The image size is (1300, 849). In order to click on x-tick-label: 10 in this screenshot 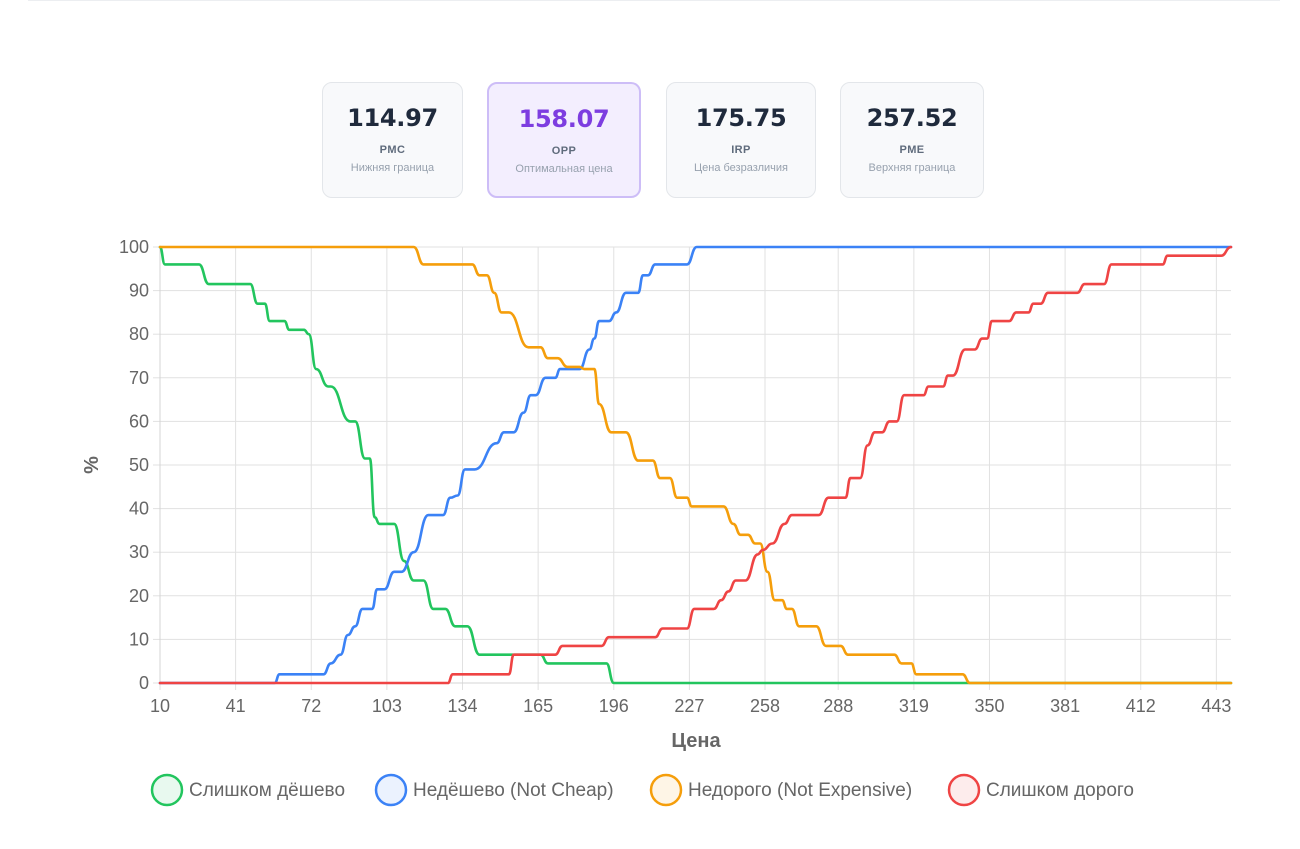, I will do `click(160, 706)`.